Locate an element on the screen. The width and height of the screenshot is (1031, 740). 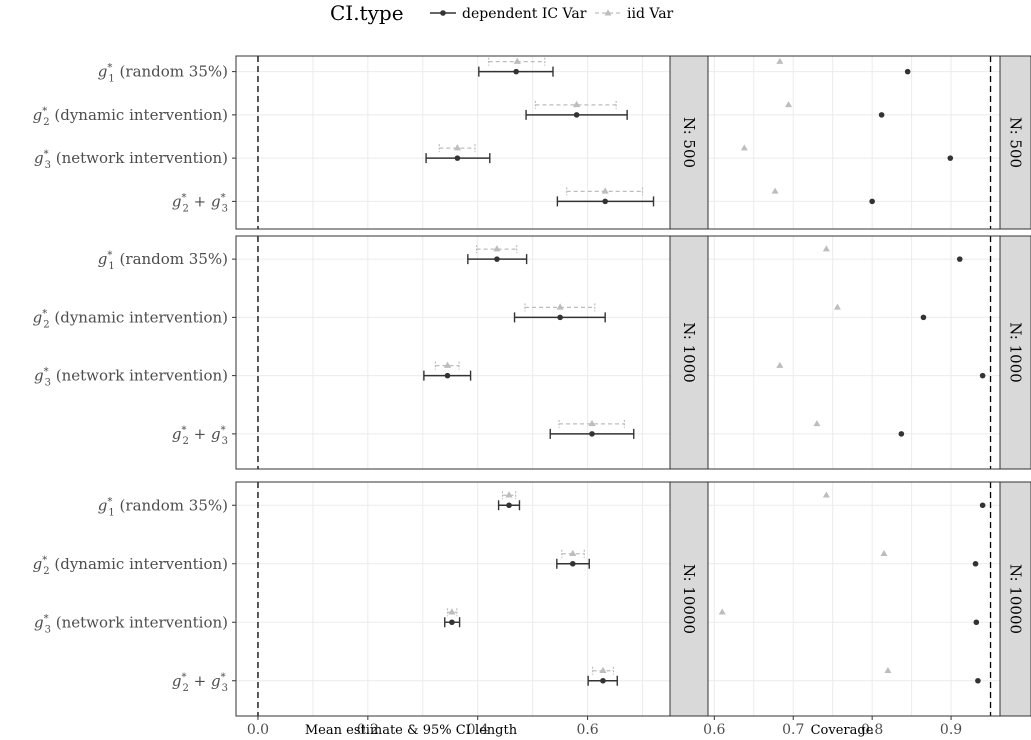
legend-key-iid-point is located at coordinates (608, 12).